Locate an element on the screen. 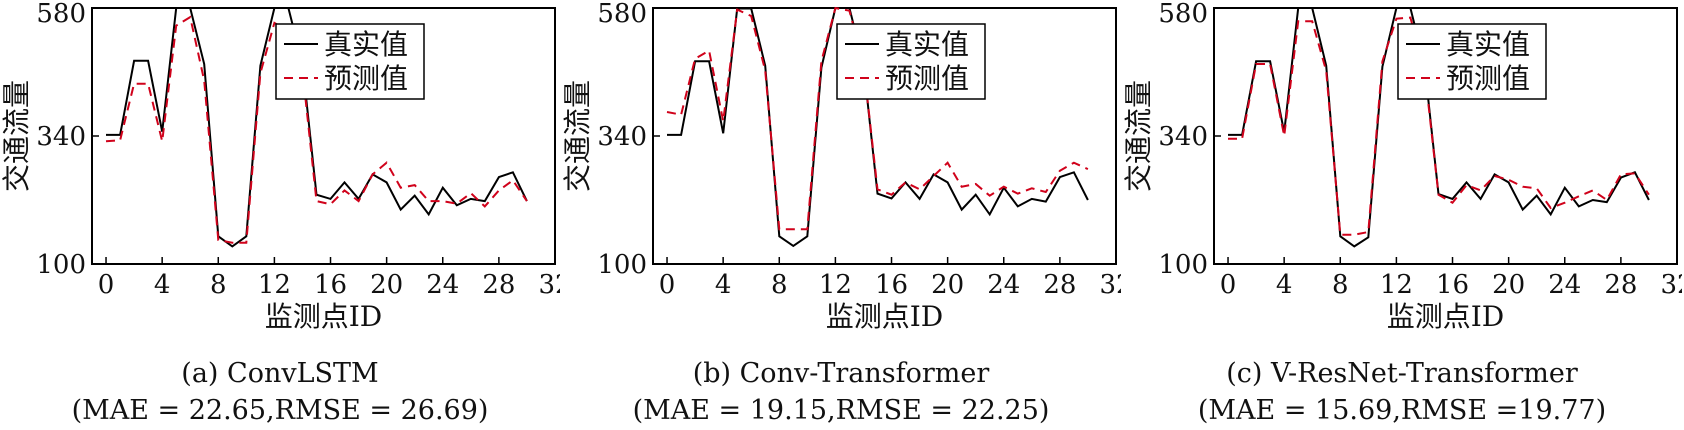  caption-a: (a) ConvLSTM is located at coordinates (280, 373).